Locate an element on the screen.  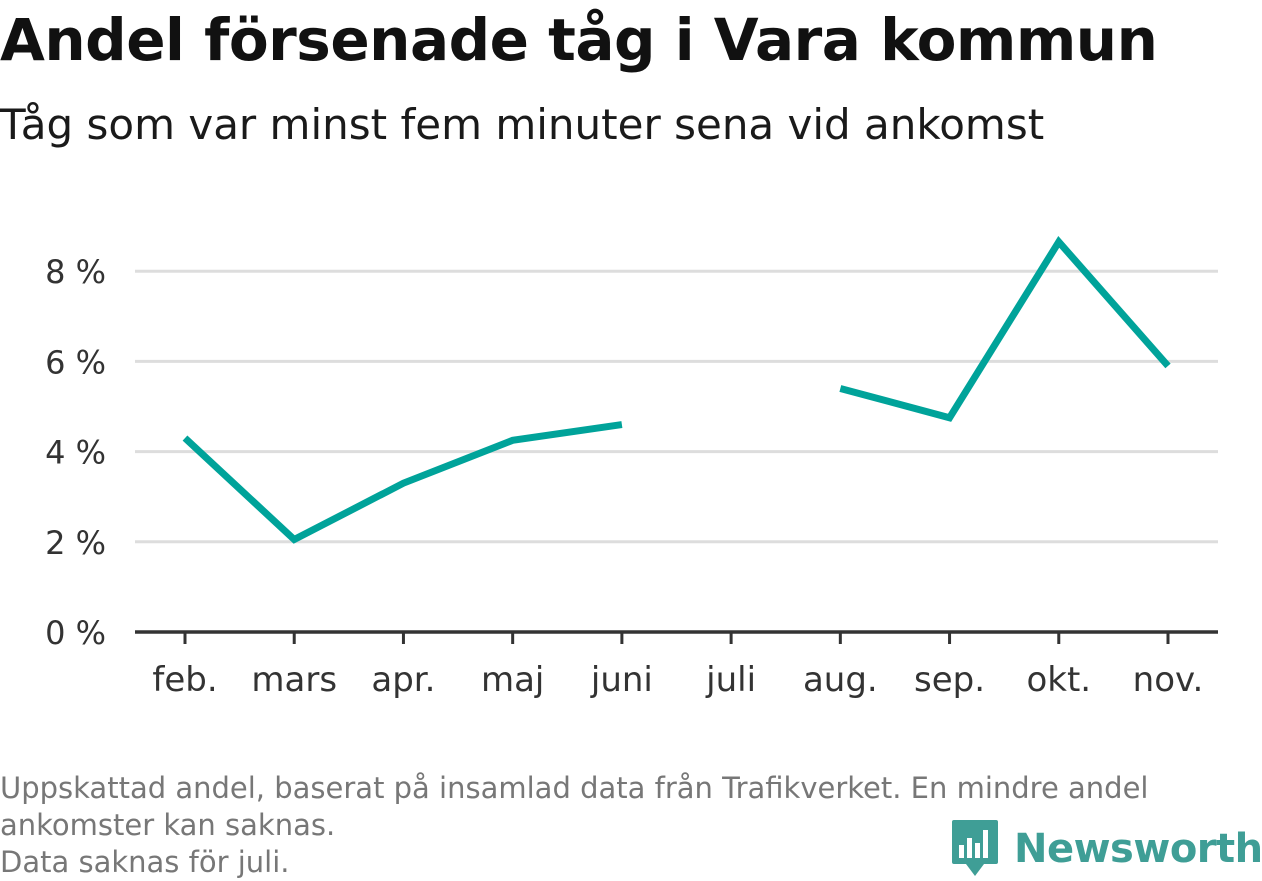
x-tick-label: juli is located at coordinates (730, 680).